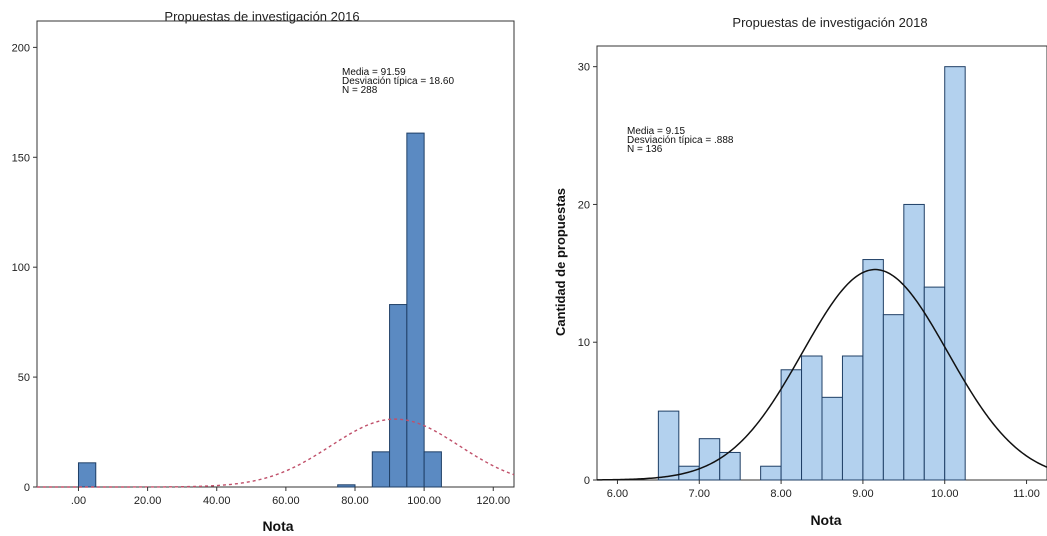  Describe the element at coordinates (276, 453) in the screenshot. I see `normal-curve` at that location.